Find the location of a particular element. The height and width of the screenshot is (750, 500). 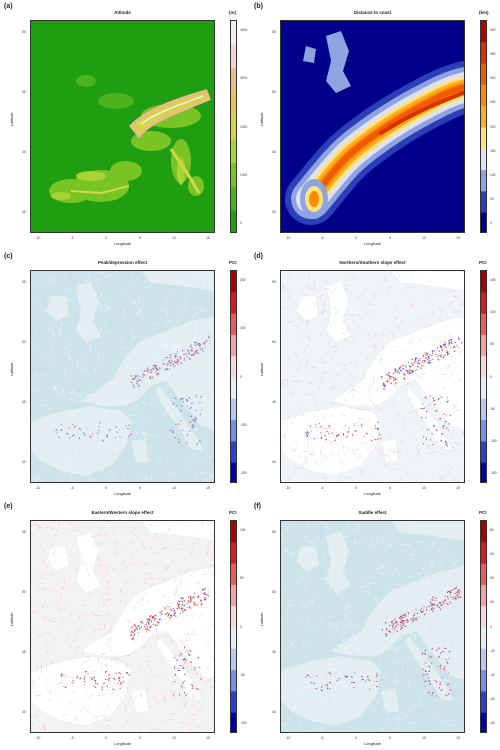

y-tick-label: 45 is located at coordinates (24, 402).